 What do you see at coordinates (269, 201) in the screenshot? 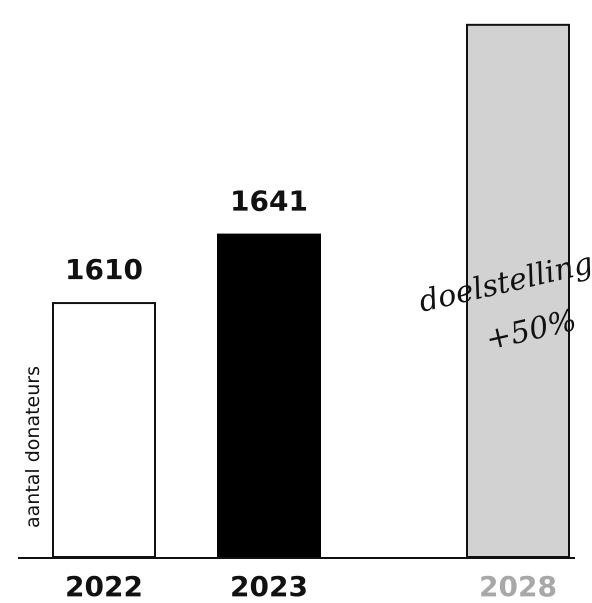
I see `value-label-2023: 1641` at bounding box center [269, 201].